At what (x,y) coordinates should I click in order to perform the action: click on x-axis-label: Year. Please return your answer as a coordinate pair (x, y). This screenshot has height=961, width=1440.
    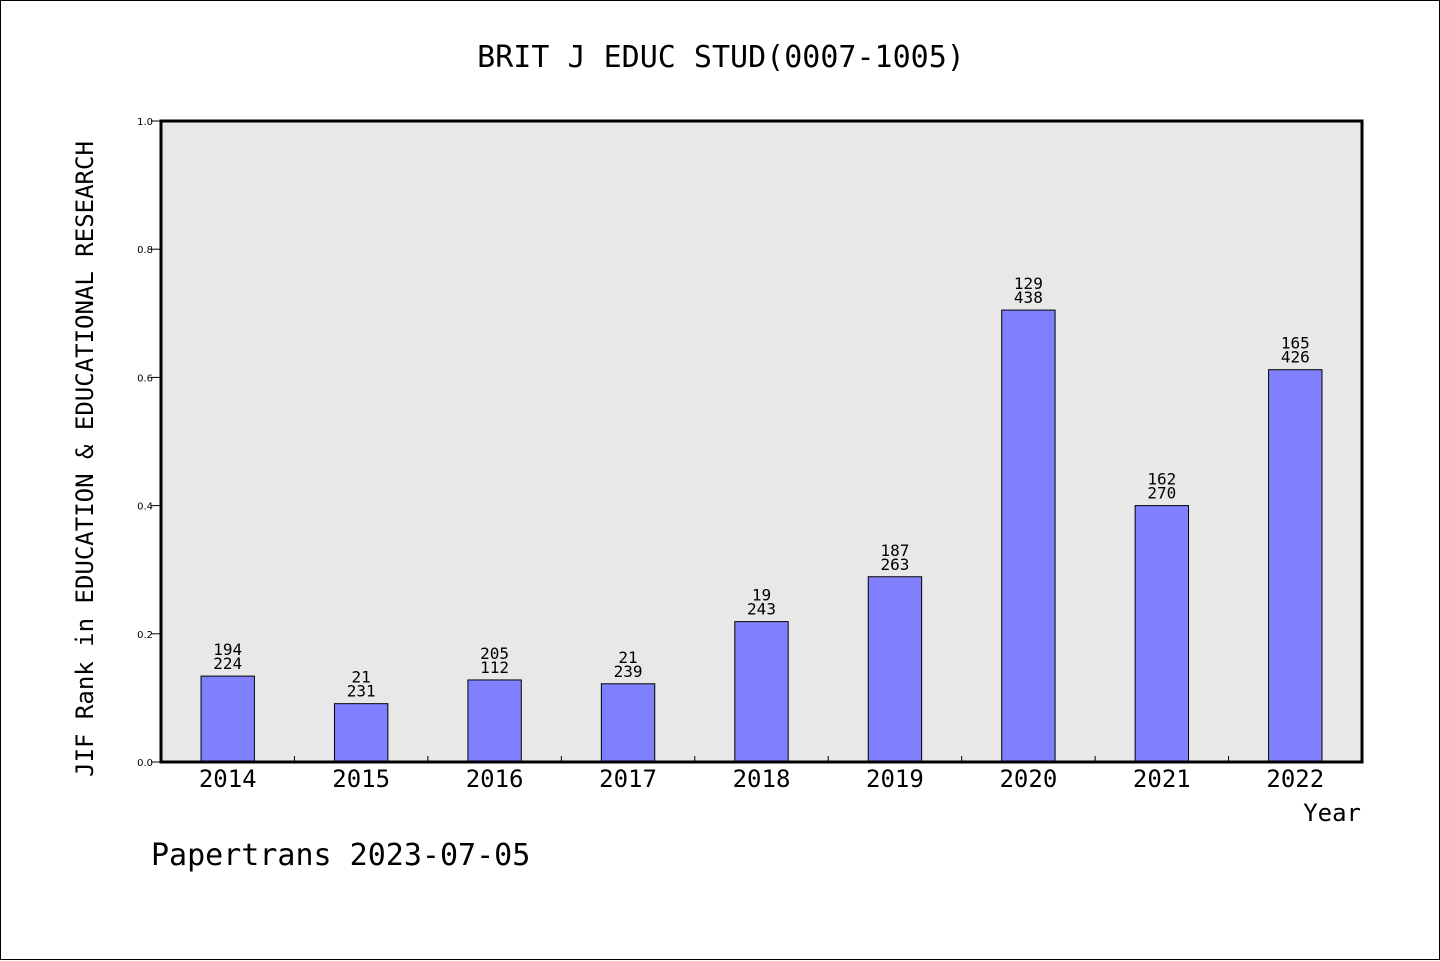
    Looking at the image, I should click on (1332, 813).